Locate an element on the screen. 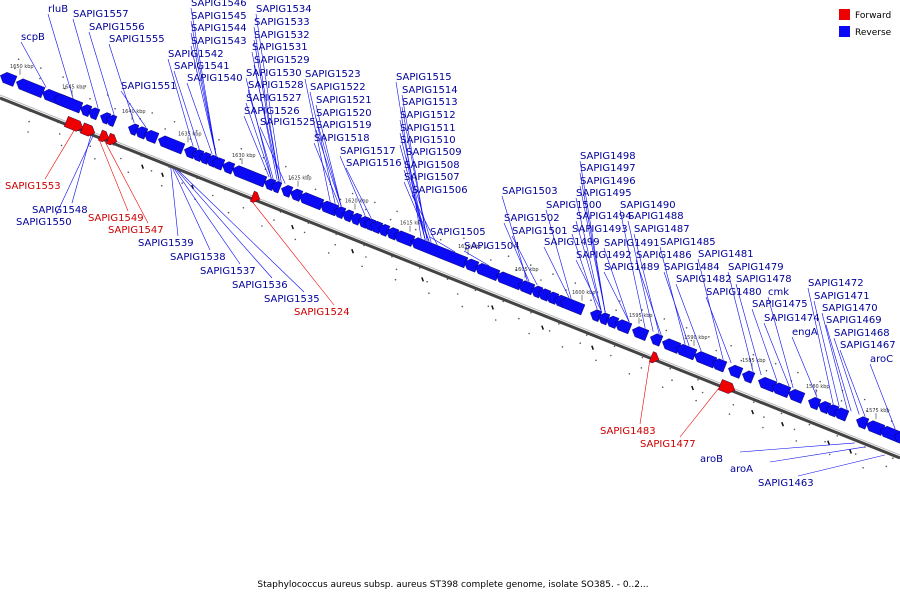  gene-label-above: SAPIG1493 is located at coordinates (600, 229).